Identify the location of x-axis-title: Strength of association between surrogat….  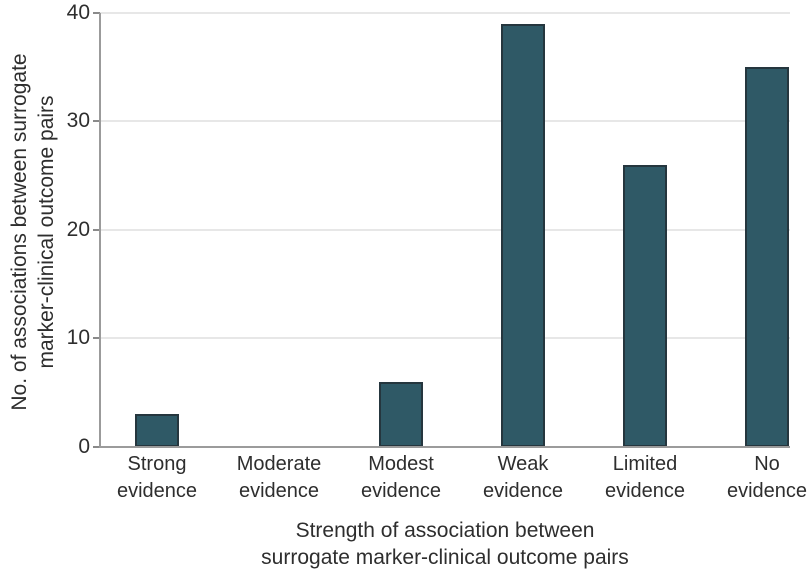
(445, 544).